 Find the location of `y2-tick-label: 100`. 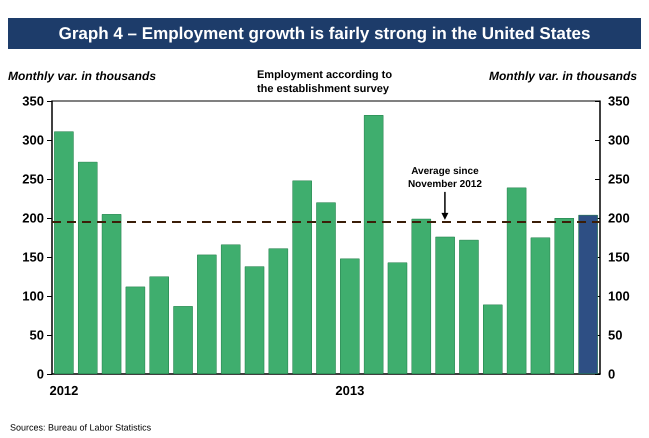

y2-tick-label: 100 is located at coordinates (619, 296).